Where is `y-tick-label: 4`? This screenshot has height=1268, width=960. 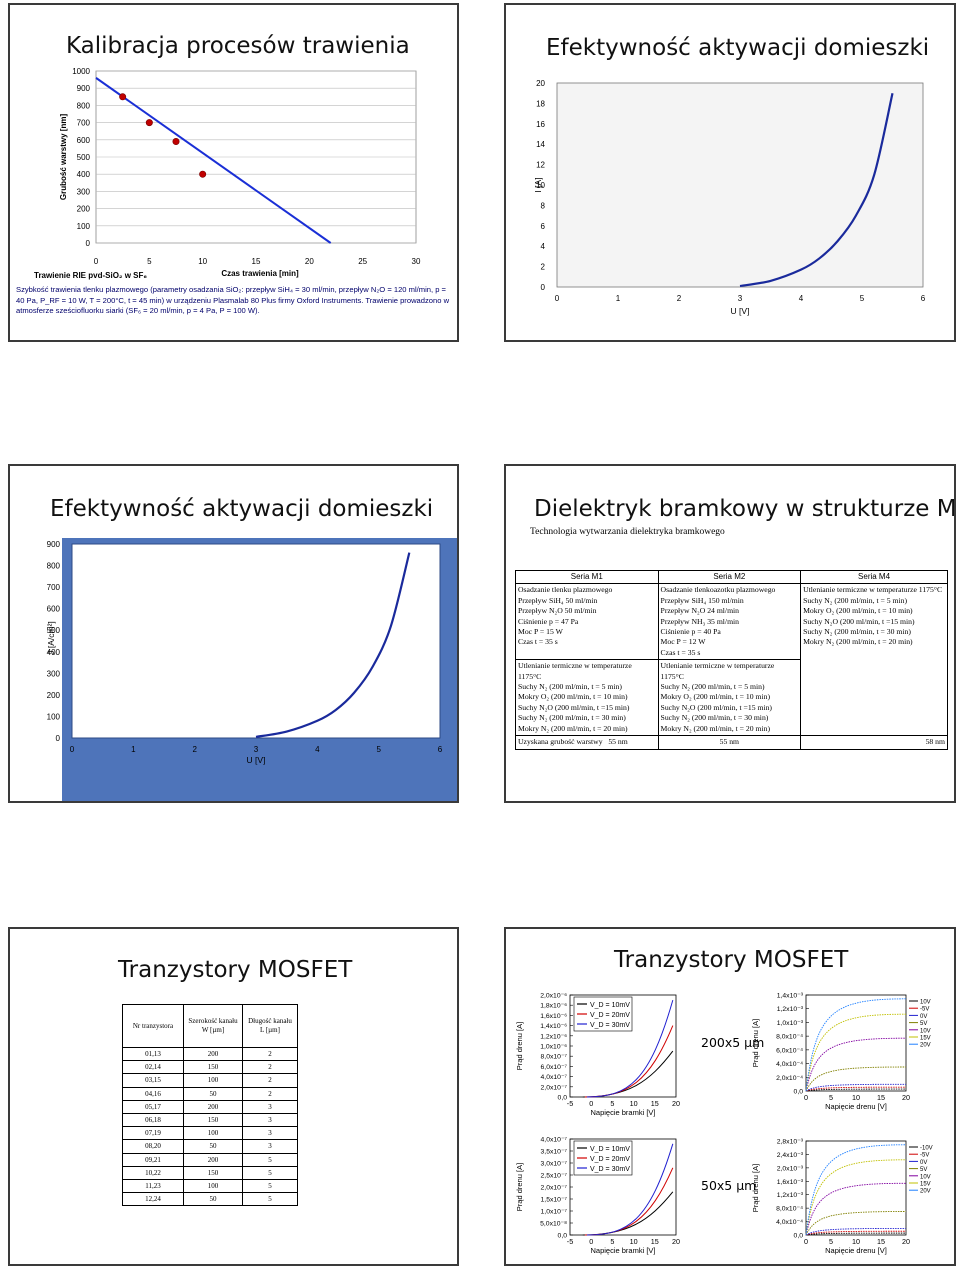 y-tick-label: 4 is located at coordinates (543, 246).